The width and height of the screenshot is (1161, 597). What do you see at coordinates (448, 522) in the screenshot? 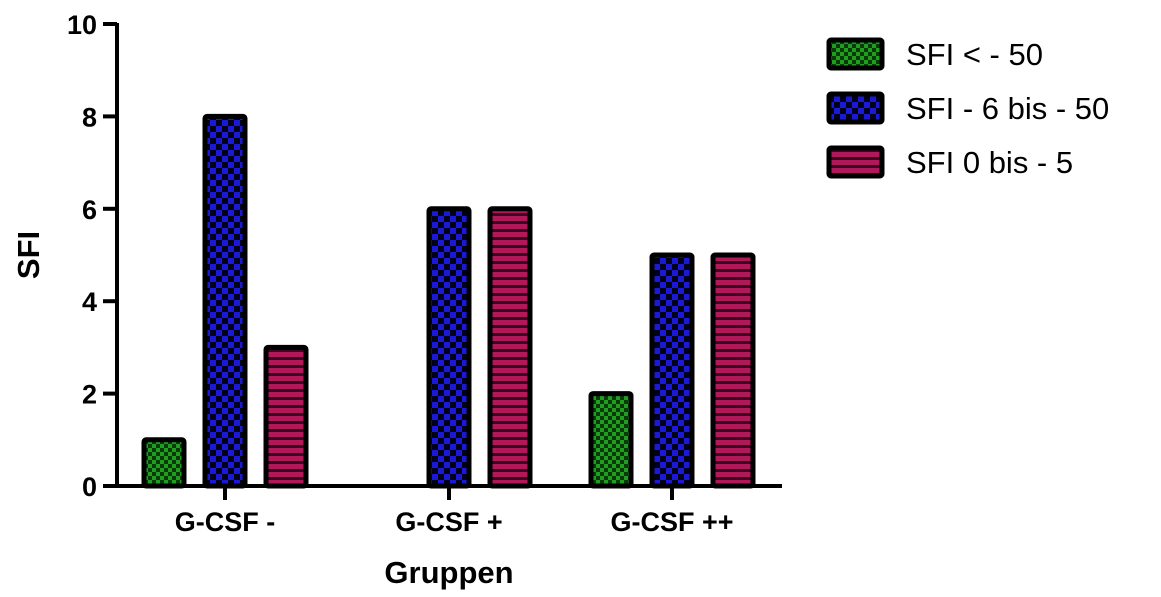
I see `x-category-label: G-CSF +` at bounding box center [448, 522].